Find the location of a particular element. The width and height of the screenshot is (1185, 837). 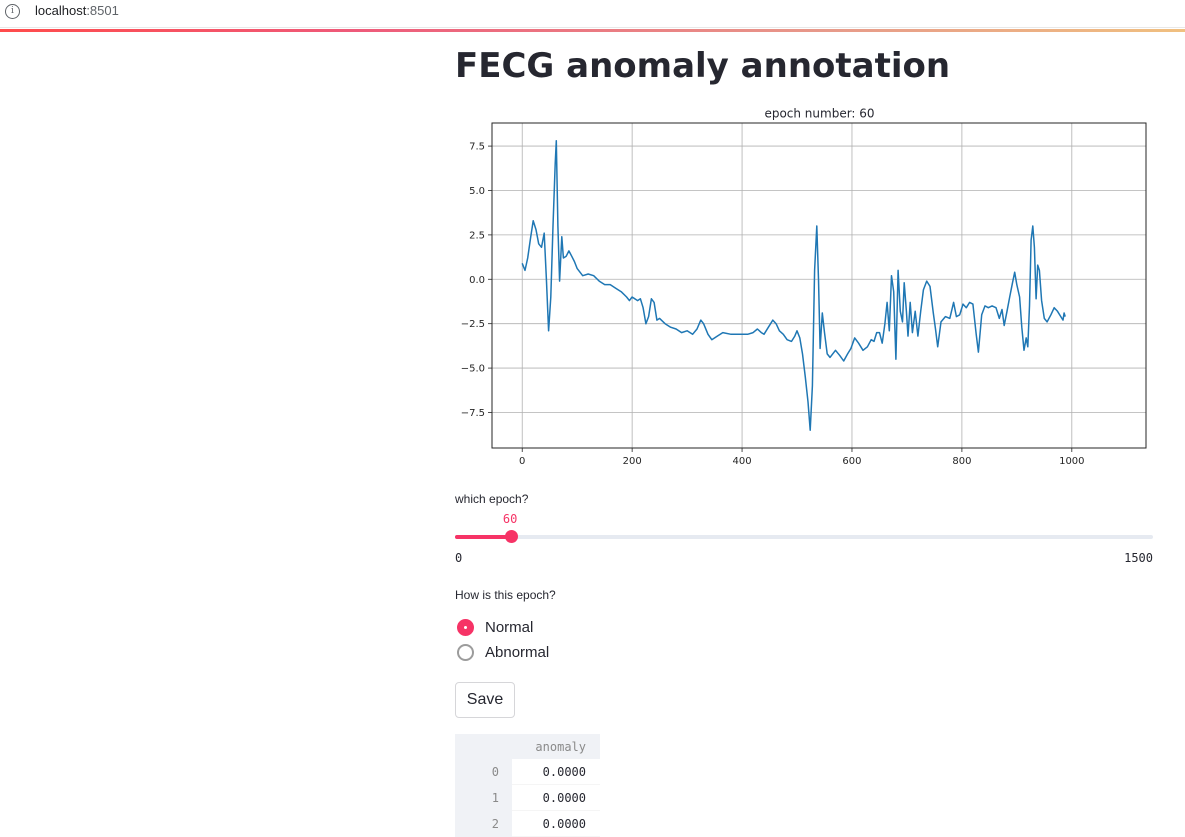

slider-track is located at coordinates (804, 537).